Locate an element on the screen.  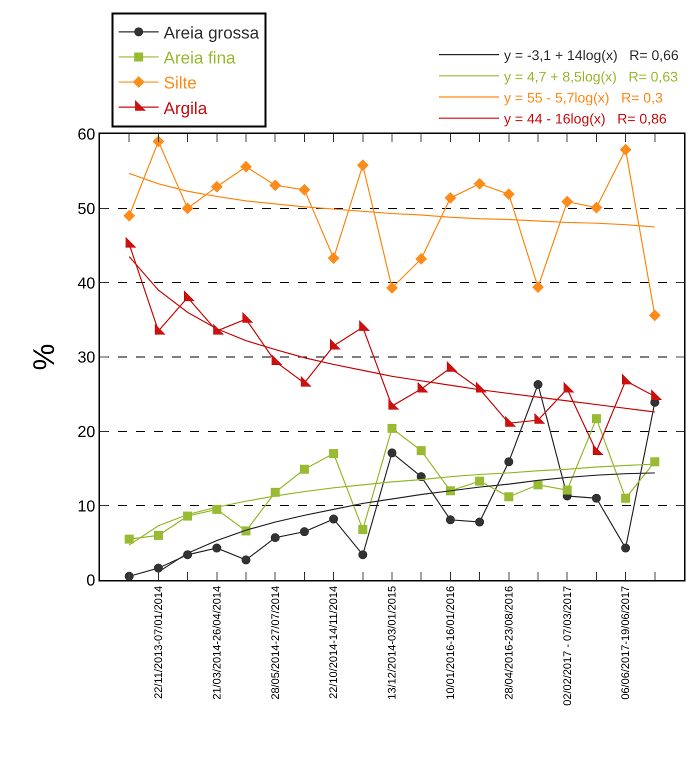
legend-label: Silte is located at coordinates (180, 83).